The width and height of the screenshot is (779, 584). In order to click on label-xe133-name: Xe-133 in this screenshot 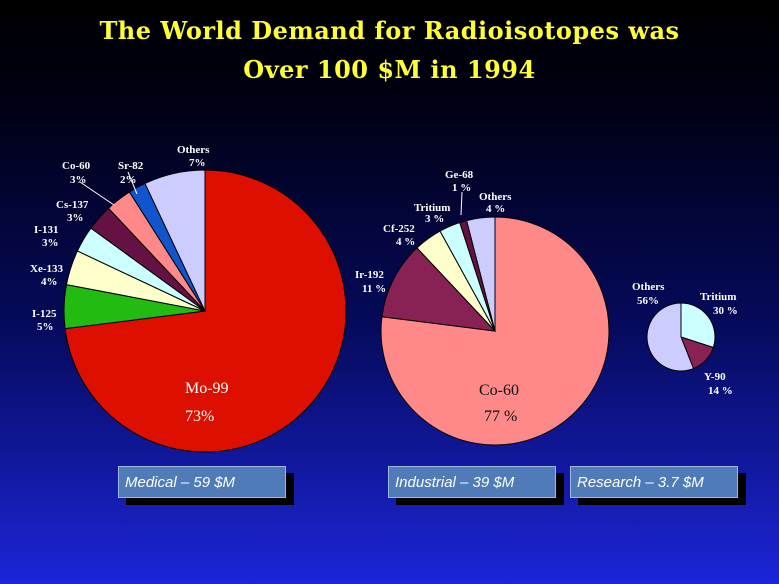, I will do `click(46, 269)`.